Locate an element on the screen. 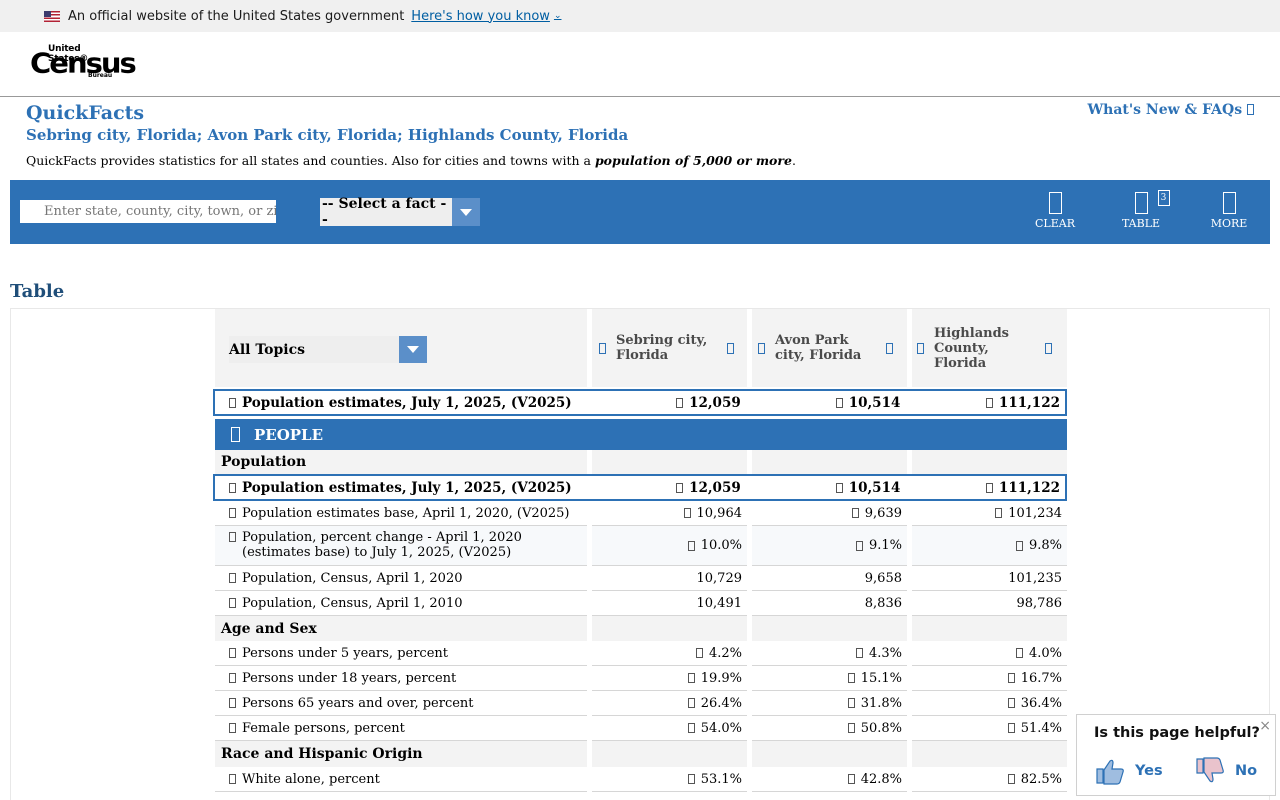 The image size is (1280, 800). row-label-text: Female persons, percent is located at coordinates (323, 728).